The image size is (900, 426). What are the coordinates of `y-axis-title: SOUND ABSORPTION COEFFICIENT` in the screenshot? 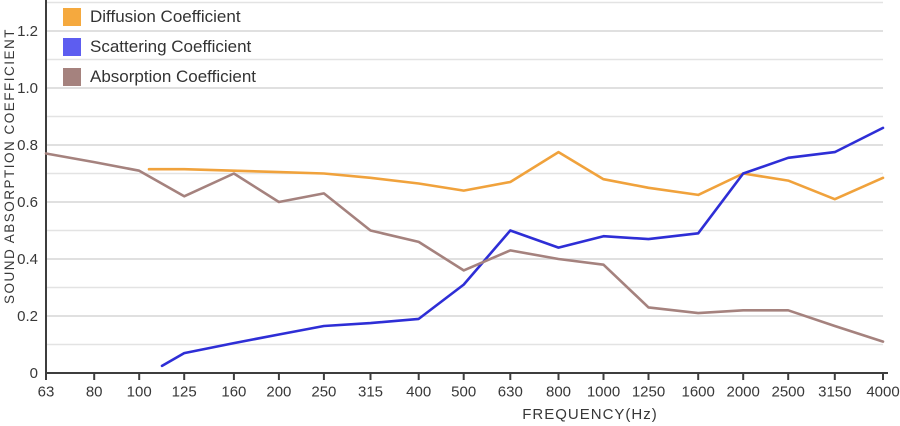 It's located at (9, 166).